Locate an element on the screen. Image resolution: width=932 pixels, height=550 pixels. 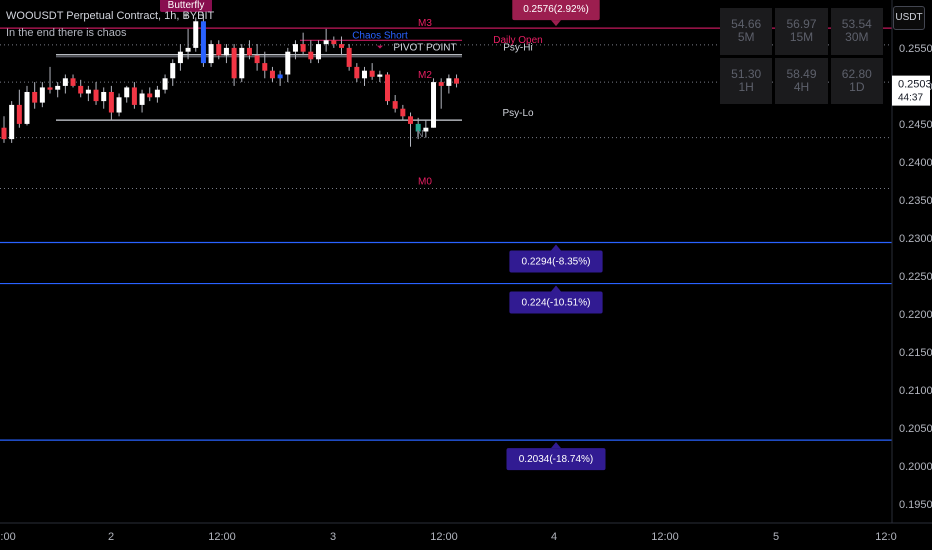
candles-layer is located at coordinates (230, 80).